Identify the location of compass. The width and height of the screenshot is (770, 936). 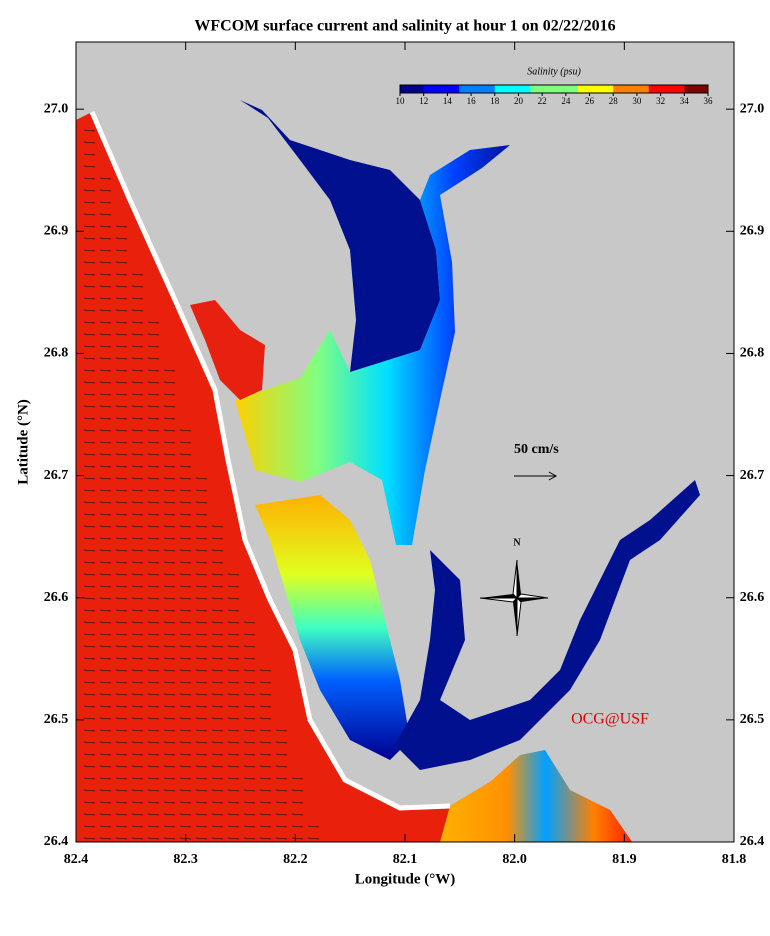
(514, 598).